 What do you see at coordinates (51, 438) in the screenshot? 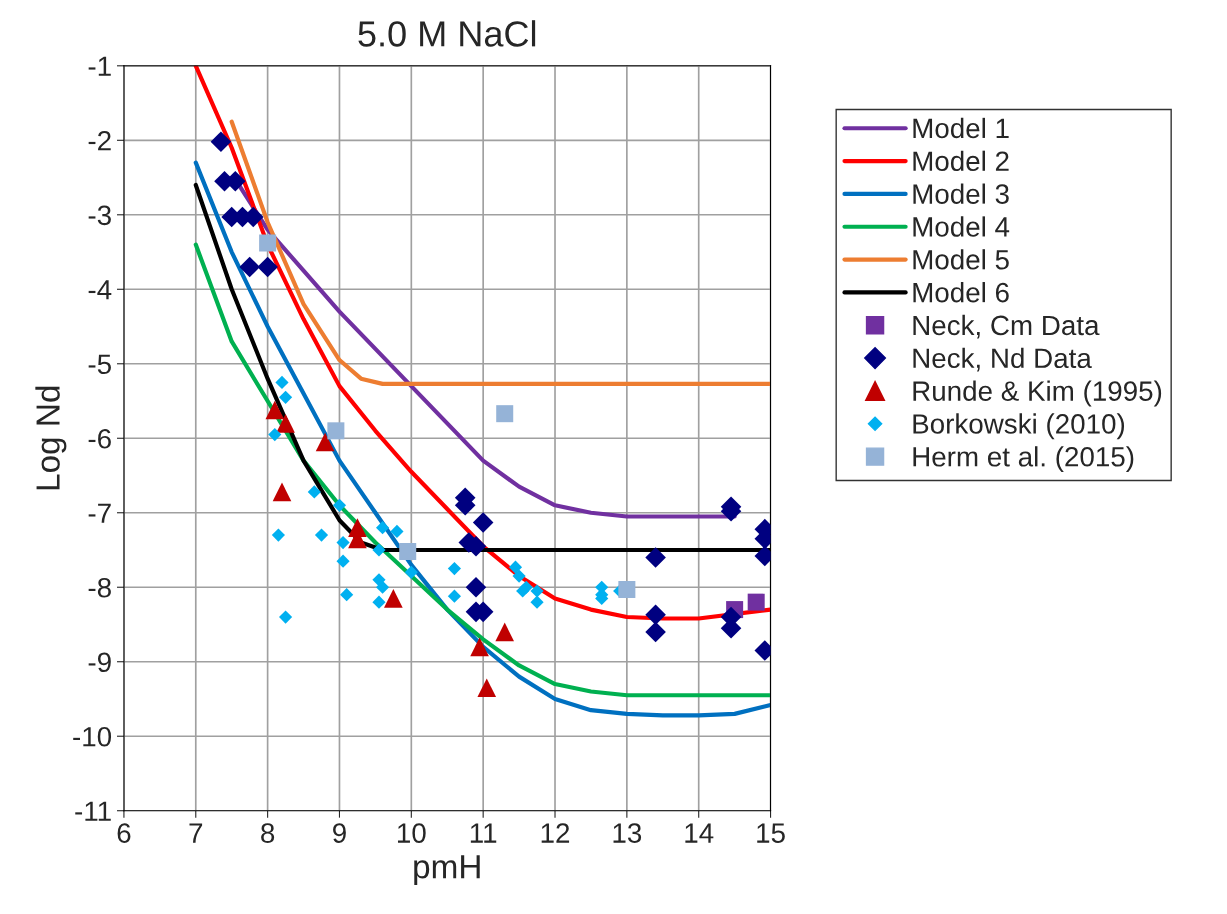
I see `y-axis-title: Log Nd` at bounding box center [51, 438].